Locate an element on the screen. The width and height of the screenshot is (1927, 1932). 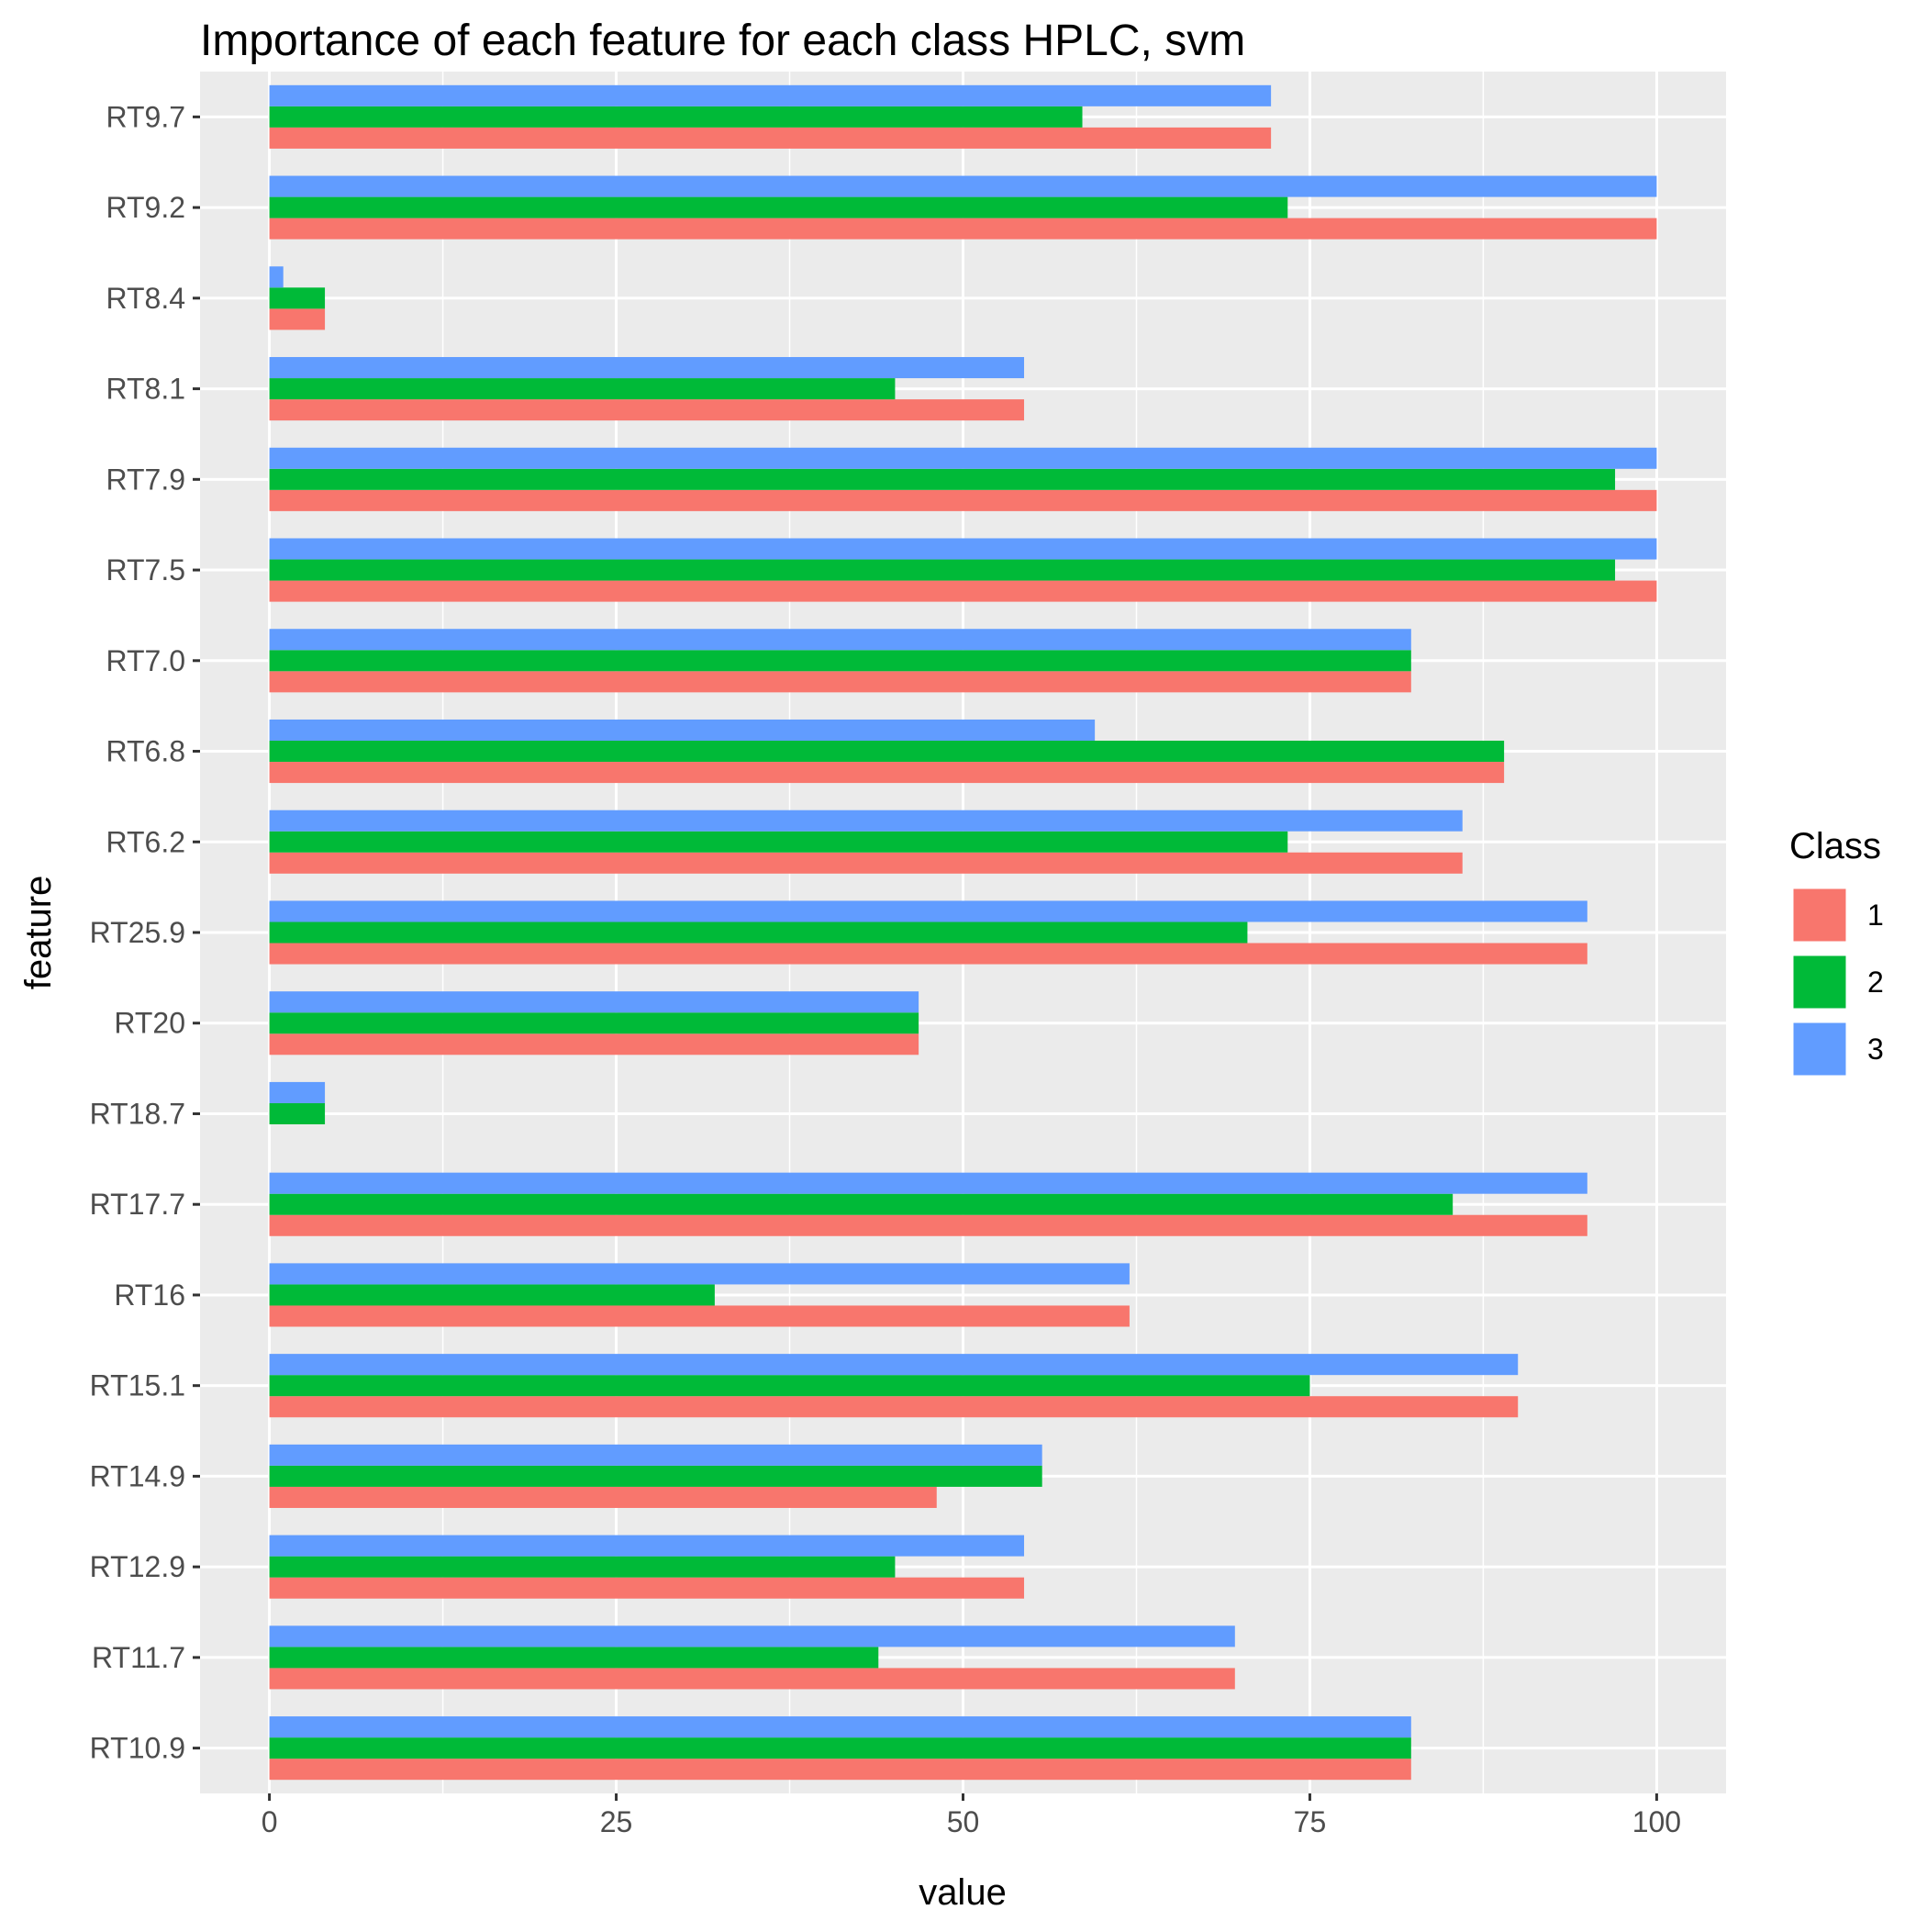
bar-RT9.7-class-2 is located at coordinates (676, 117).